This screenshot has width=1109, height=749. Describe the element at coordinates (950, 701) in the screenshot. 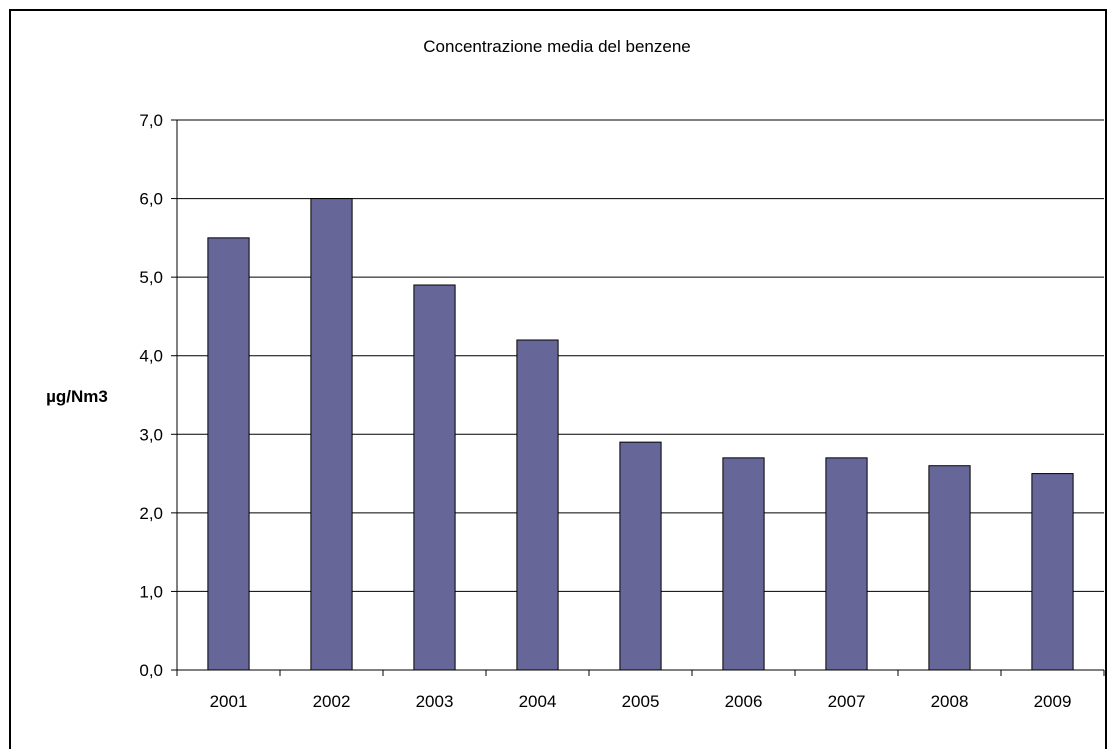

I see `x-tick-label: 2008` at that location.